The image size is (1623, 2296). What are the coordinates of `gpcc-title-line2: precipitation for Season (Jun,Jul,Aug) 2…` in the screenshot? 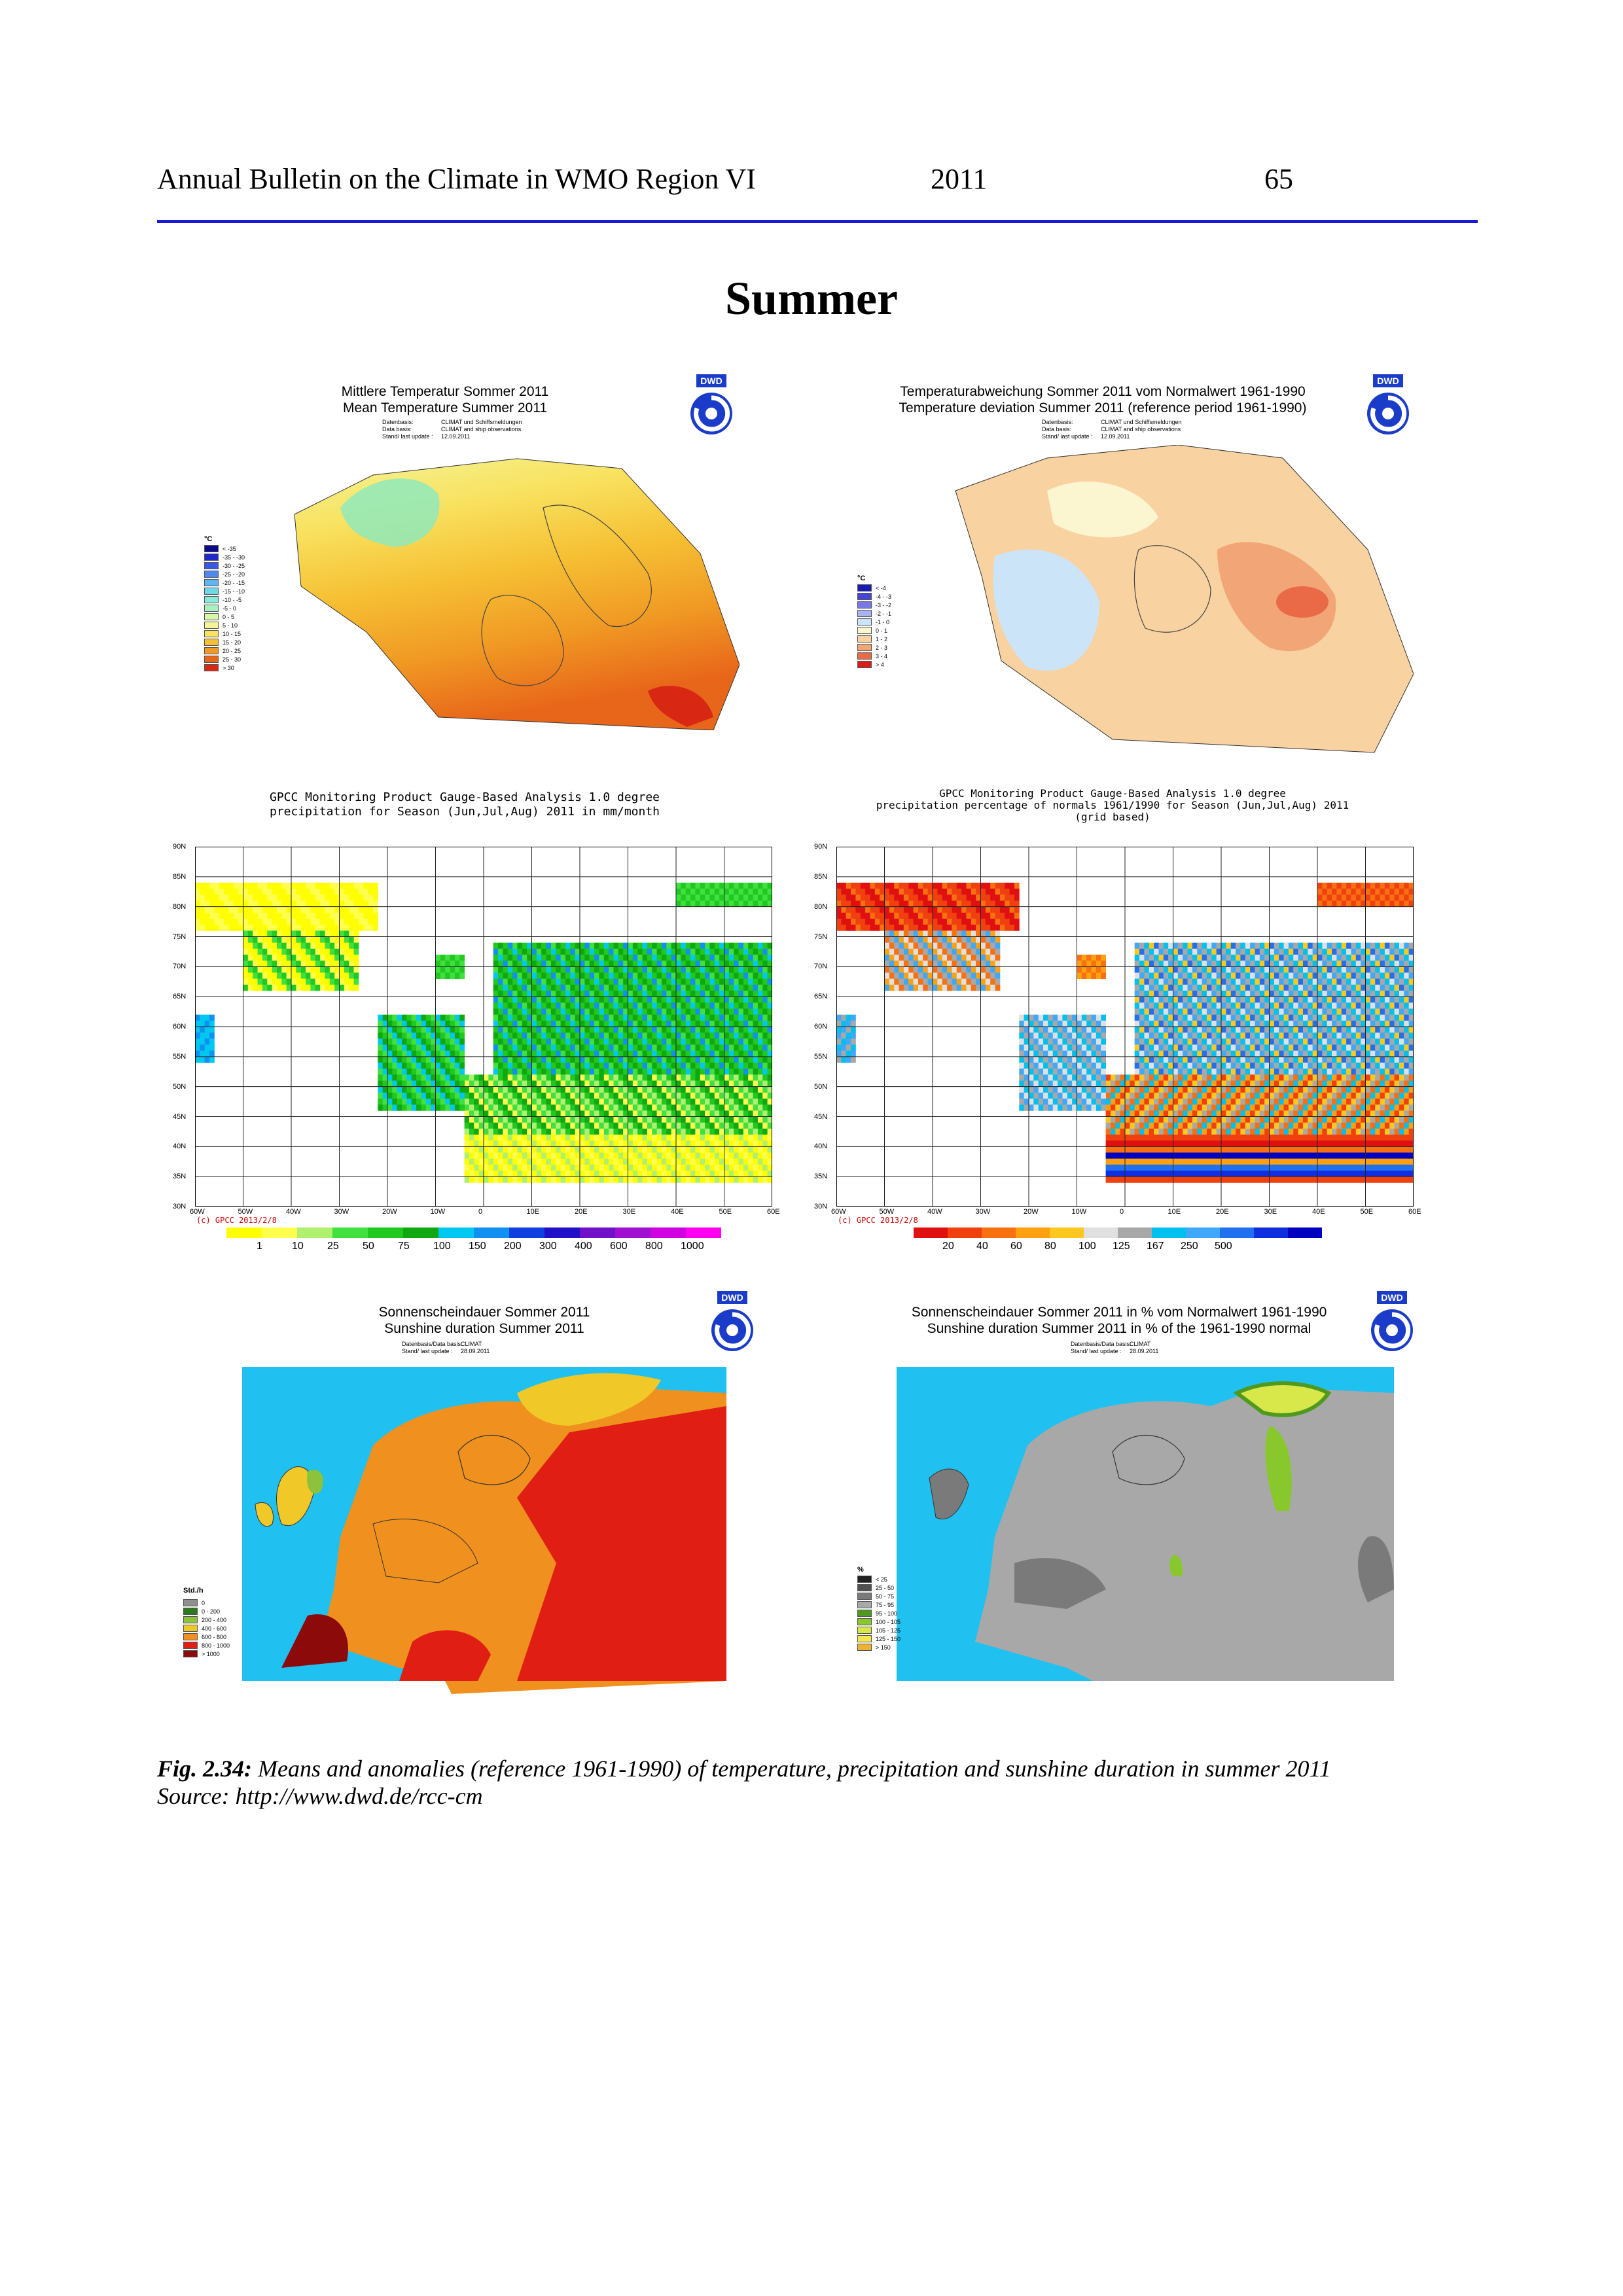 It's located at (464, 812).